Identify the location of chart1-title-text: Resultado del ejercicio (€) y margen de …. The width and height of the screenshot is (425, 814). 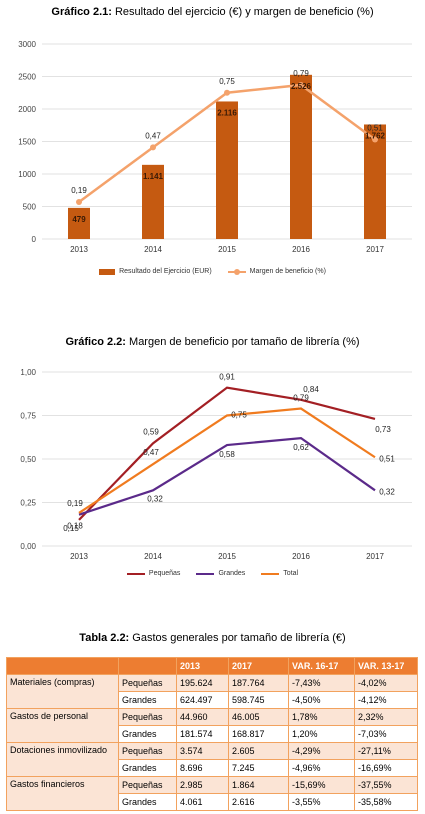
(244, 12).